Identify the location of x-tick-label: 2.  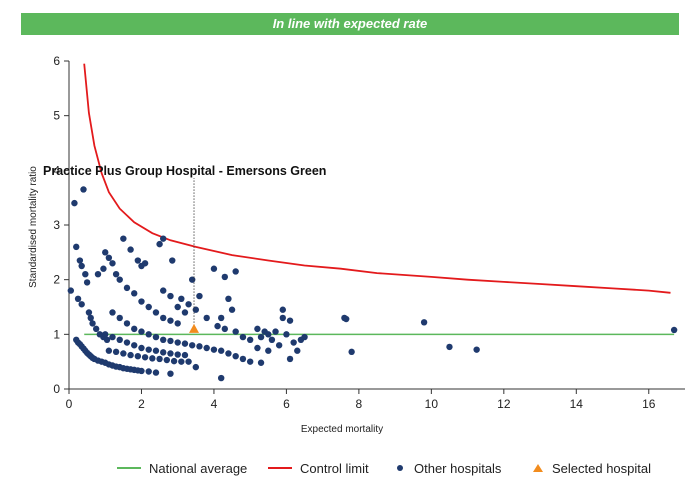
(141, 404).